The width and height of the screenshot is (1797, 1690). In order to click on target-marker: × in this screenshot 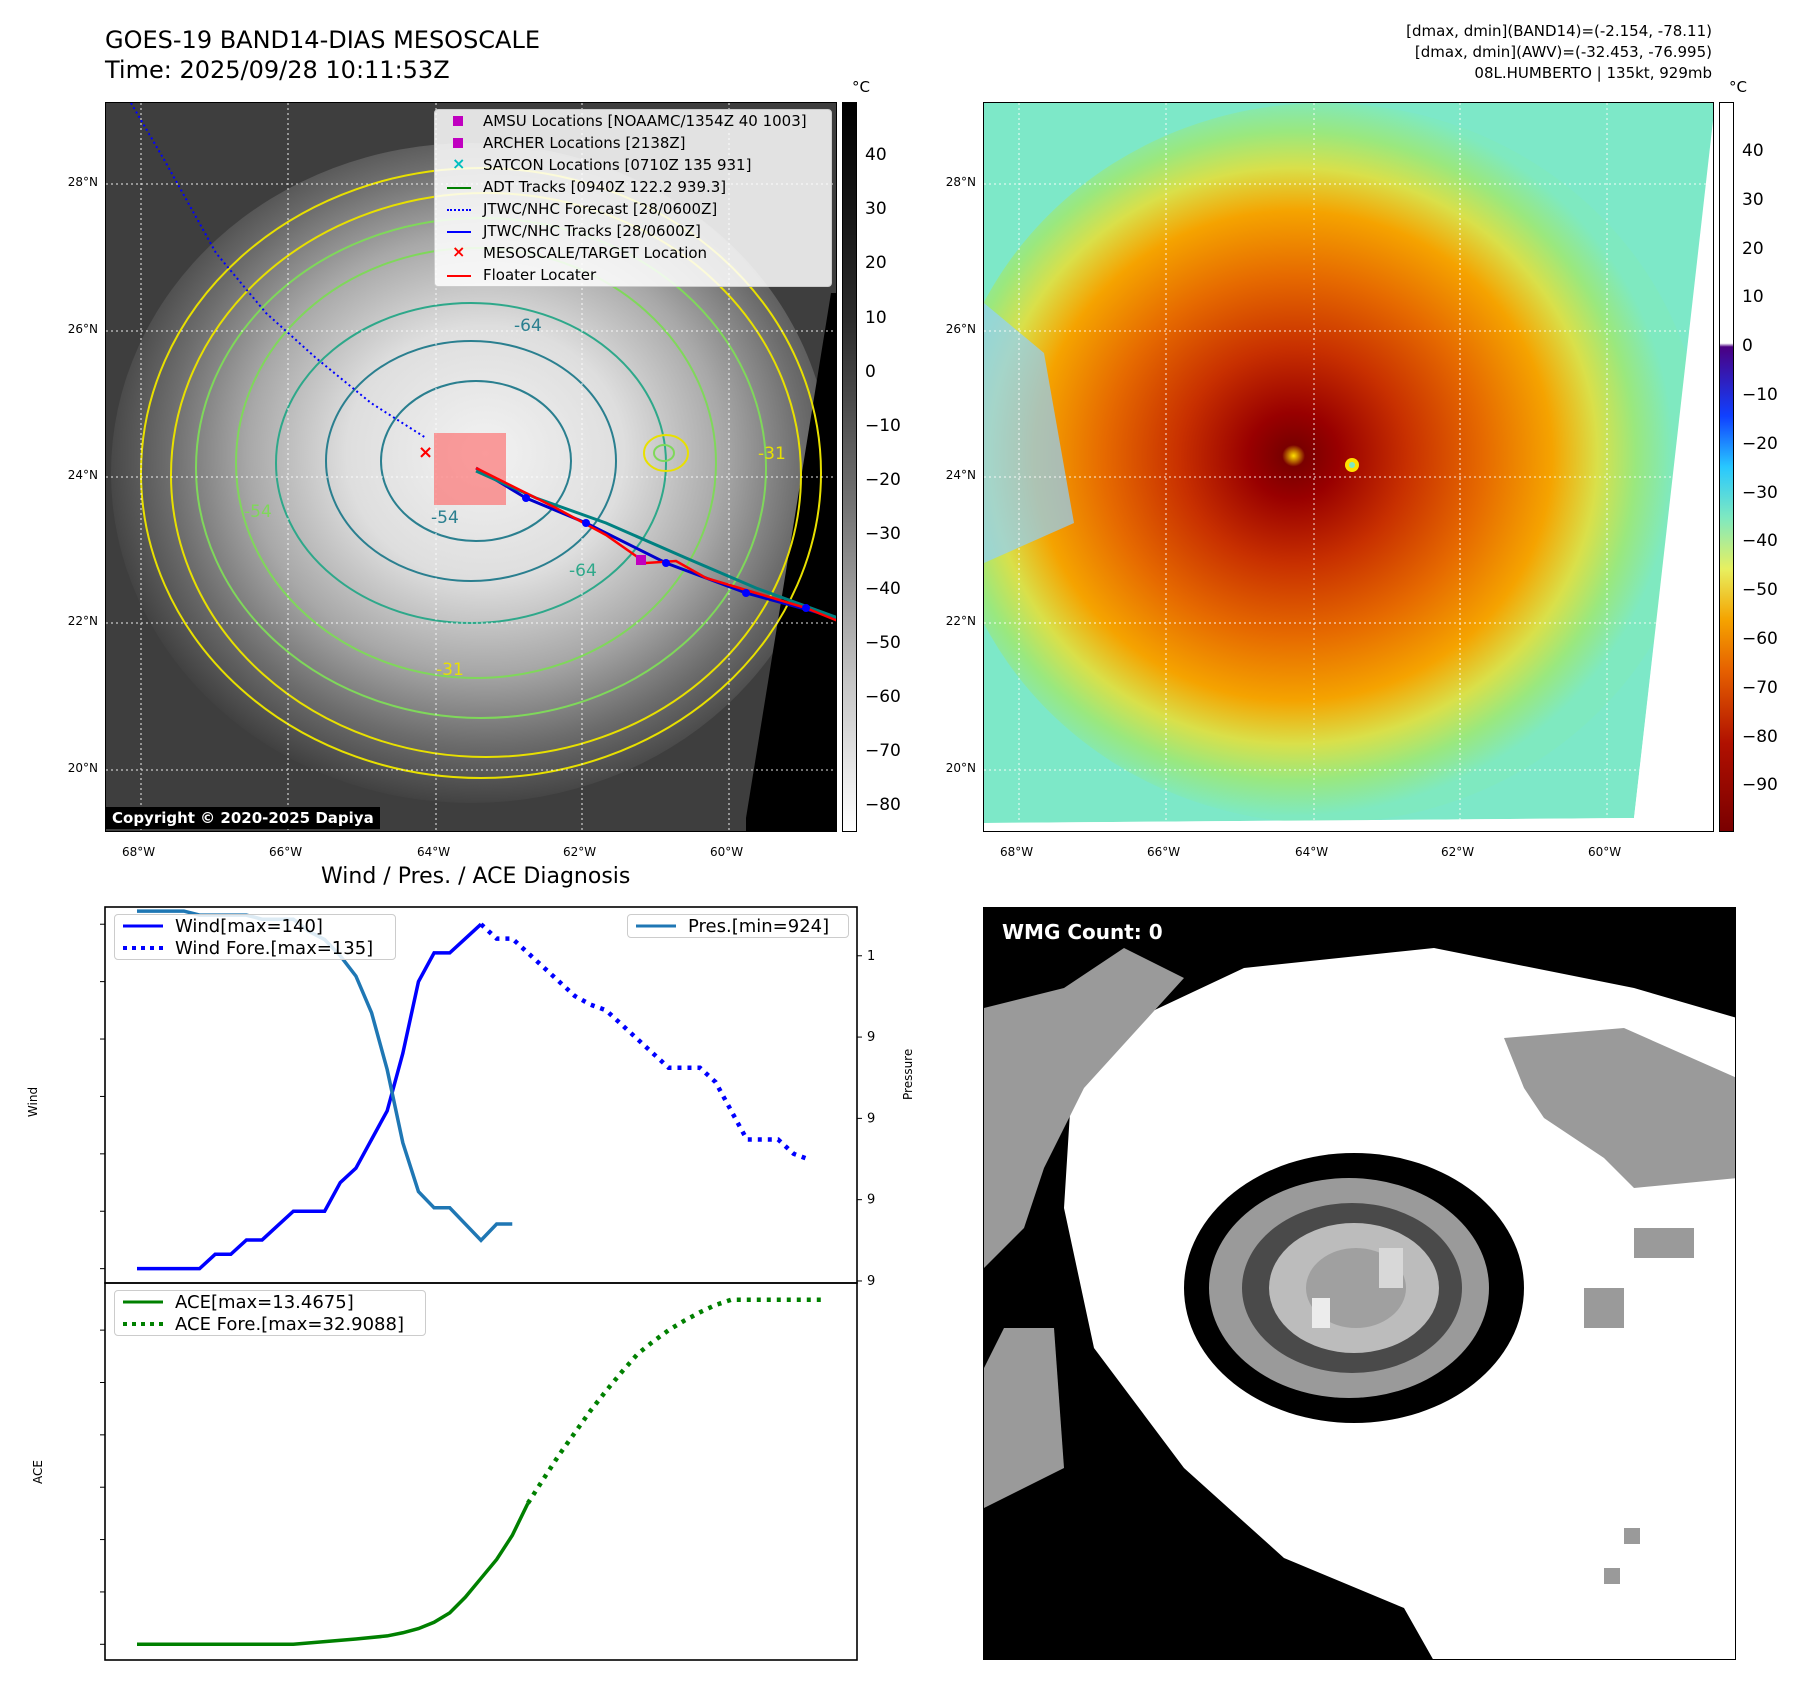, I will do `click(425, 452)`.